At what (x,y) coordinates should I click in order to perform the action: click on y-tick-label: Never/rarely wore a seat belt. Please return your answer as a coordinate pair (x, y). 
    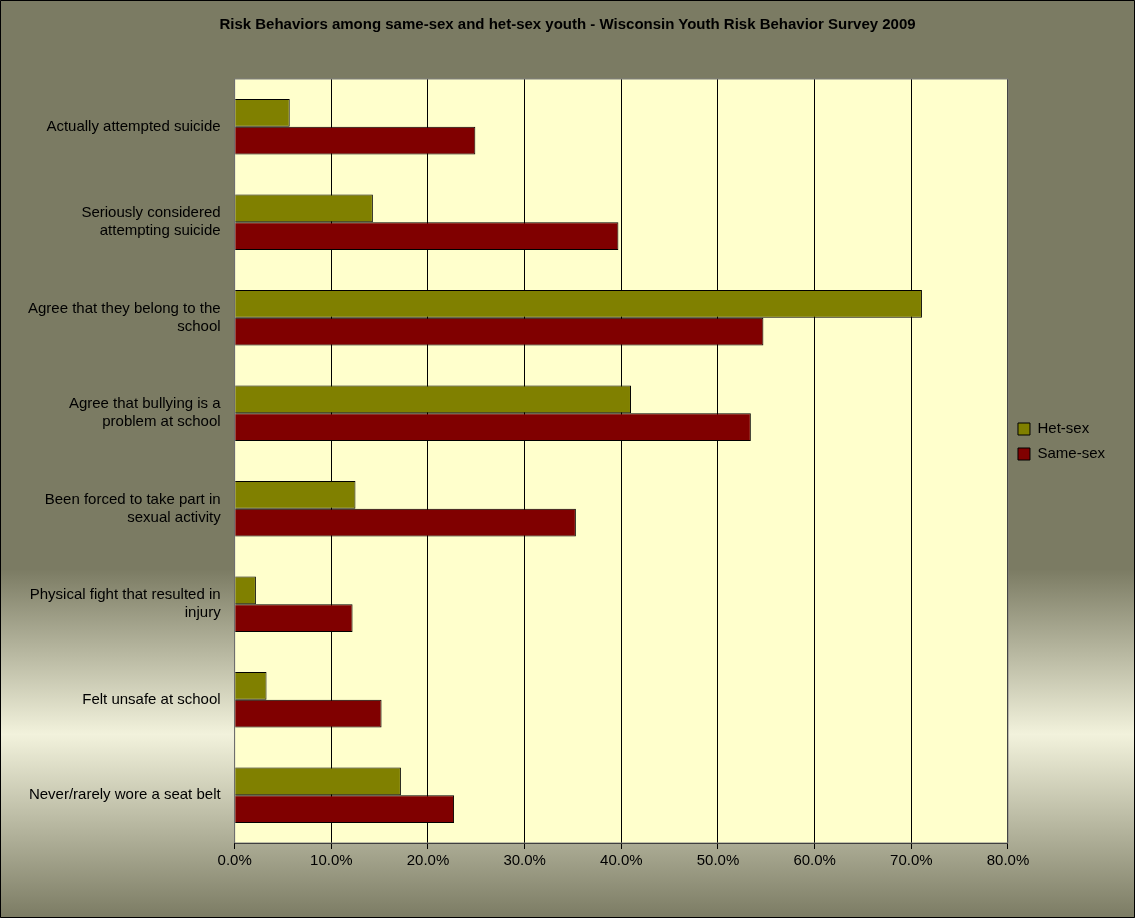
    Looking at the image, I should click on (125, 794).